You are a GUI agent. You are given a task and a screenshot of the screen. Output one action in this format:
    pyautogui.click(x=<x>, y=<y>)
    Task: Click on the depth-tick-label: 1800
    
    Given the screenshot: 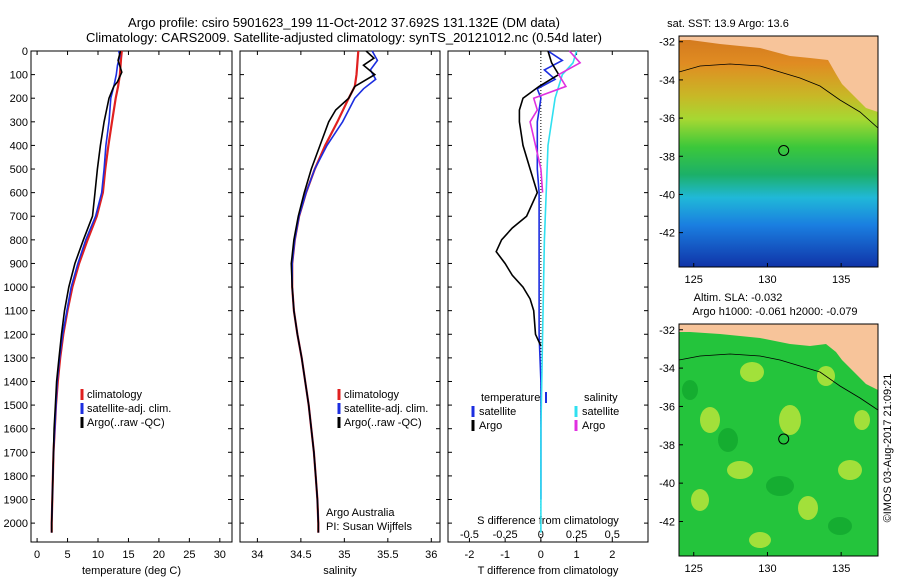 What is the action you would take?
    pyautogui.click(x=16, y=477)
    